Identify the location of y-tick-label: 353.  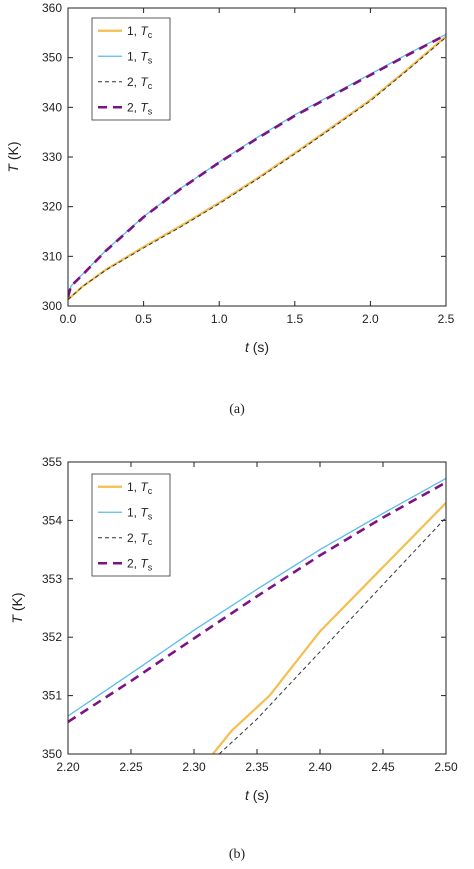
(52, 579).